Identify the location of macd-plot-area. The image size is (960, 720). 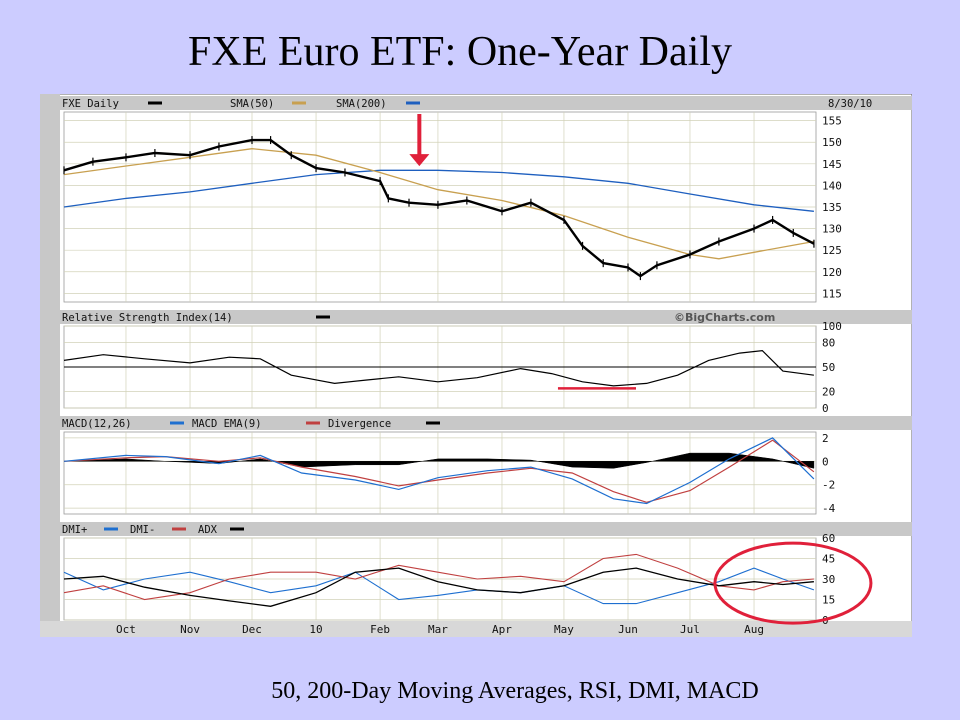
(440, 473).